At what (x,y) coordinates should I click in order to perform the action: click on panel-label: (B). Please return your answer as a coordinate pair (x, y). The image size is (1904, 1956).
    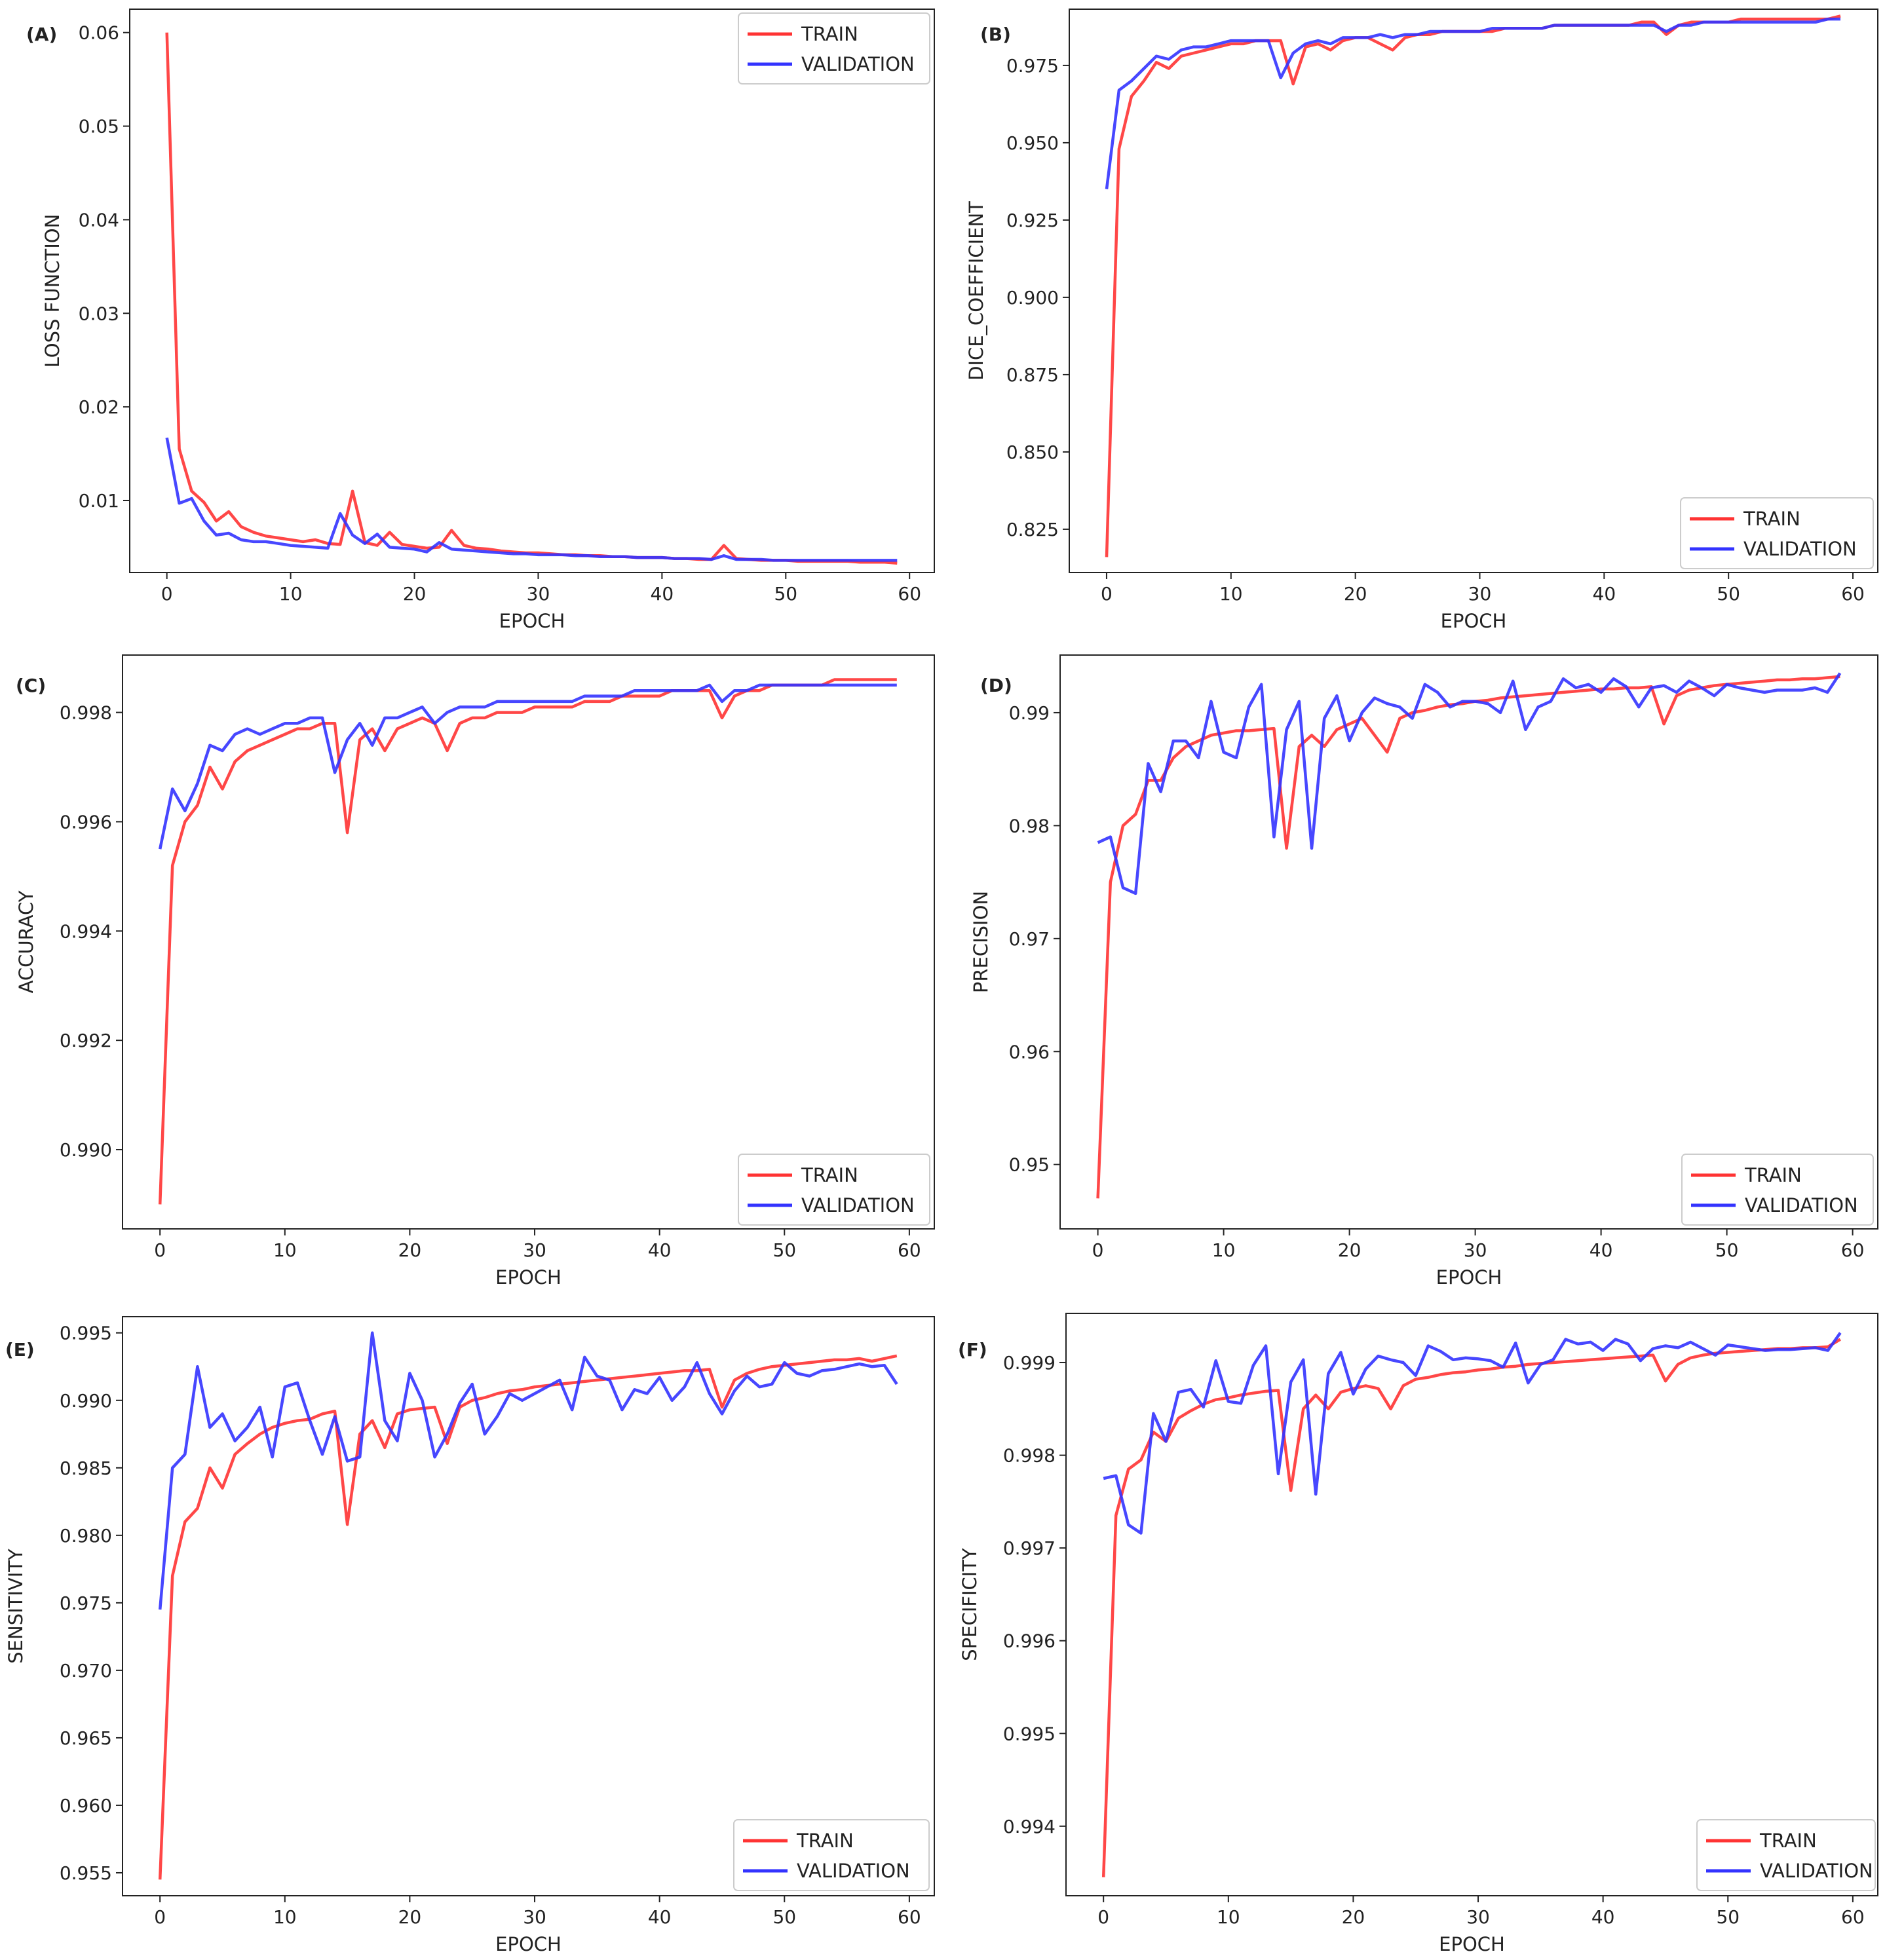
    Looking at the image, I should click on (995, 34).